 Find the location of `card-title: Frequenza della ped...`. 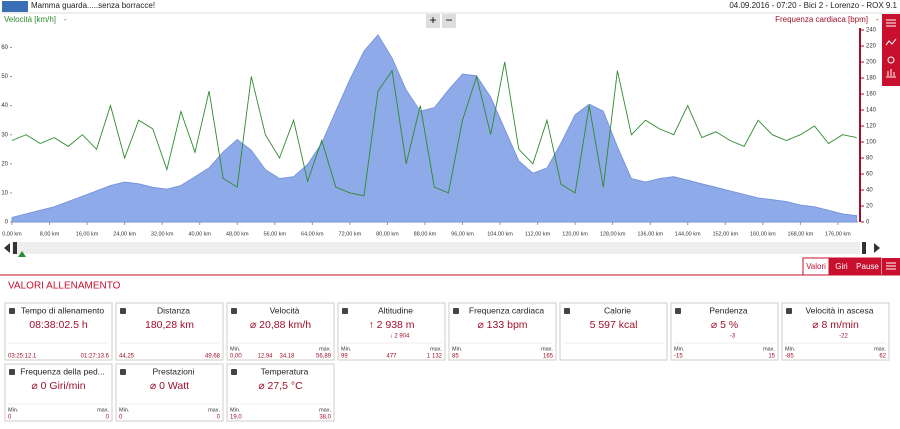

card-title: Frequenza della ped... is located at coordinates (62, 371).